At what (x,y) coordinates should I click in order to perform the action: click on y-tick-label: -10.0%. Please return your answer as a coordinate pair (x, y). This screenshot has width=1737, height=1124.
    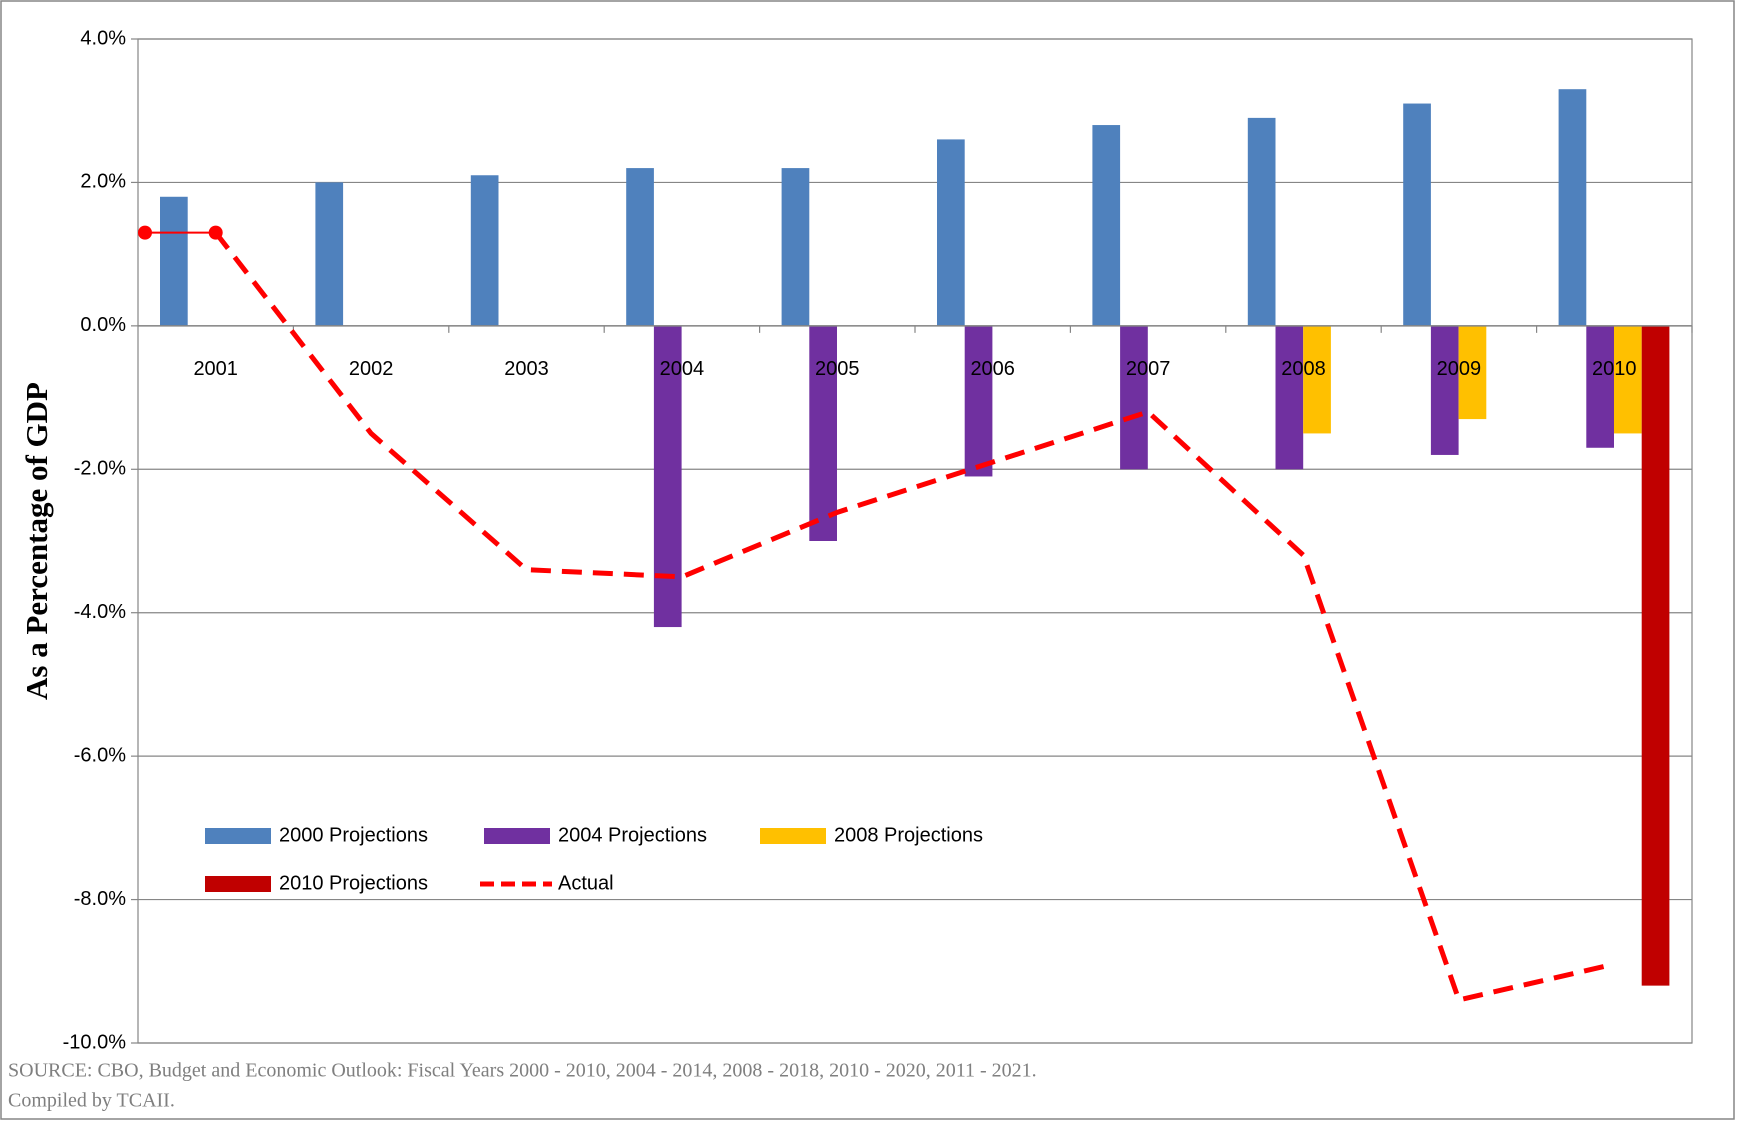
    Looking at the image, I should click on (95, 1042).